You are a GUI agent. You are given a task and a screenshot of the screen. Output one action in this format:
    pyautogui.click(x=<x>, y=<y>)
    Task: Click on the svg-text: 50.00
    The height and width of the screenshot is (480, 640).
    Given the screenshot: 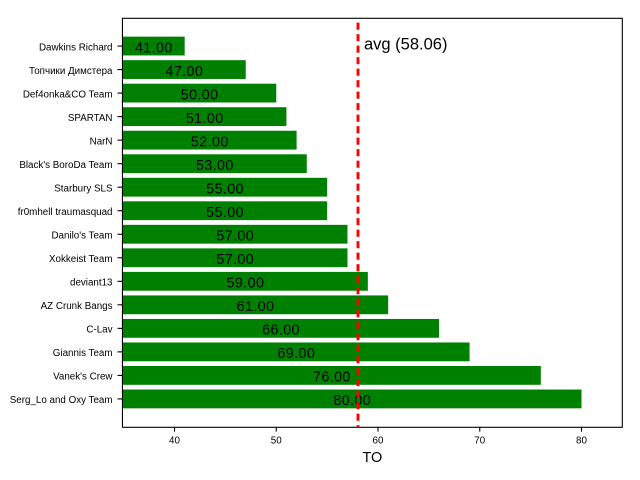 What is the action you would take?
    pyautogui.click(x=200, y=95)
    